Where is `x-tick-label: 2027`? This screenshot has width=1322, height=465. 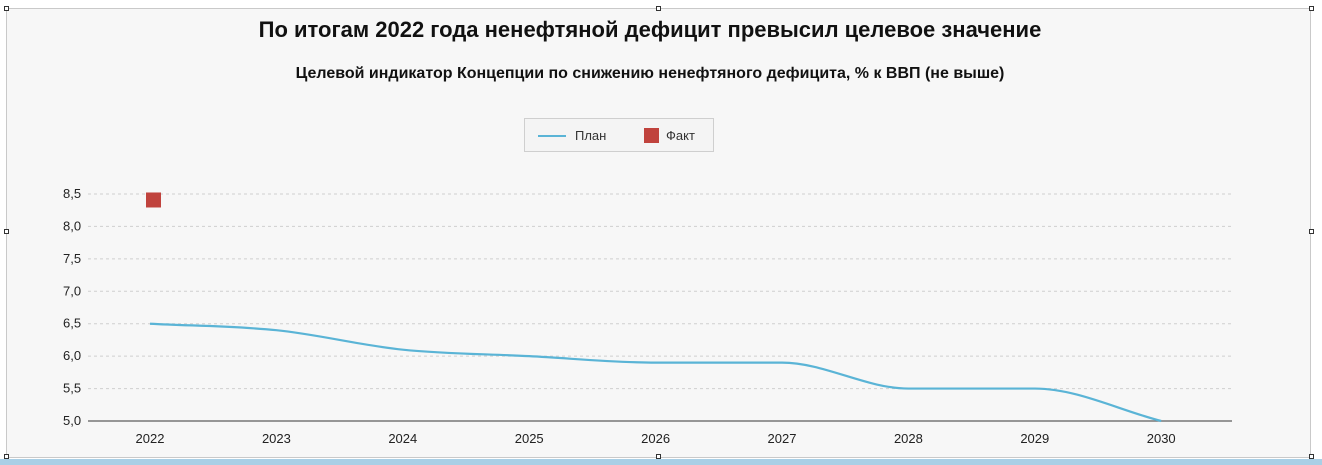 x-tick-label: 2027 is located at coordinates (782, 438).